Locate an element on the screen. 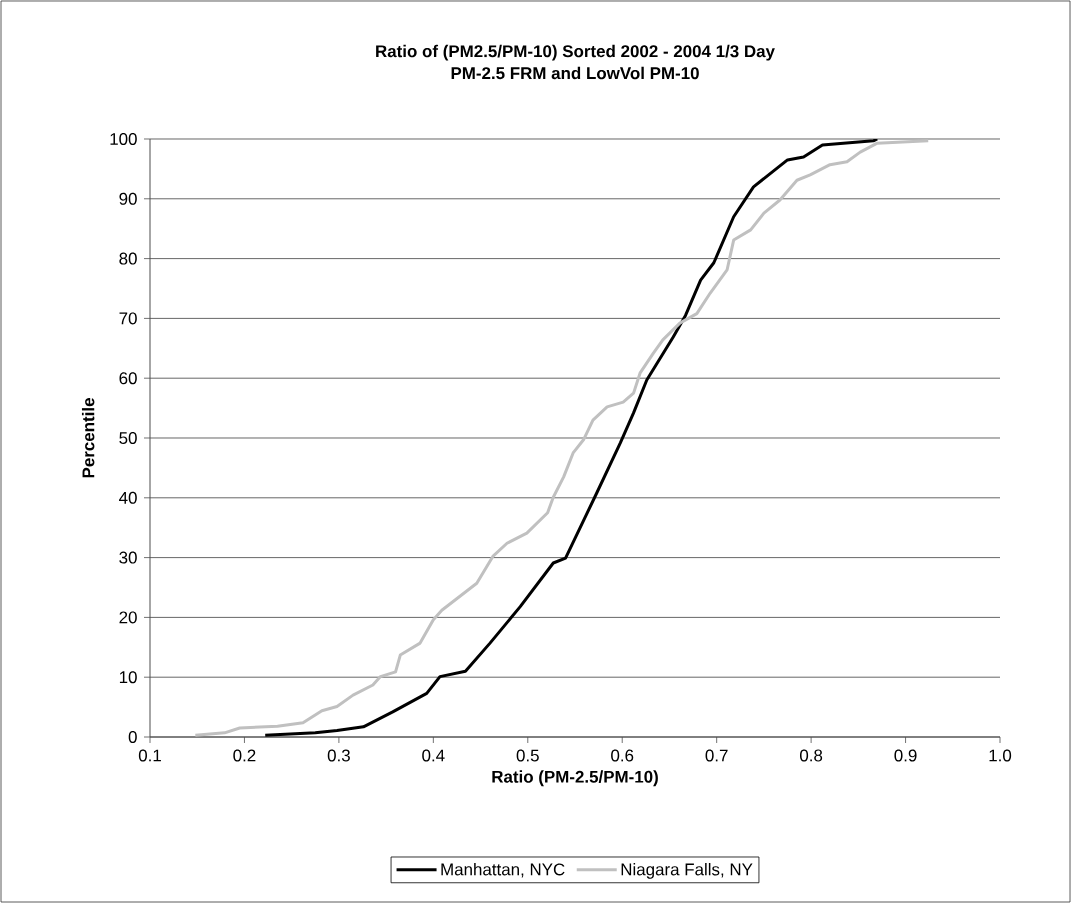 The image size is (1071, 903). chart-subtitle: PM-2.5 FRM and LowVol PM-10 is located at coordinates (575, 73).